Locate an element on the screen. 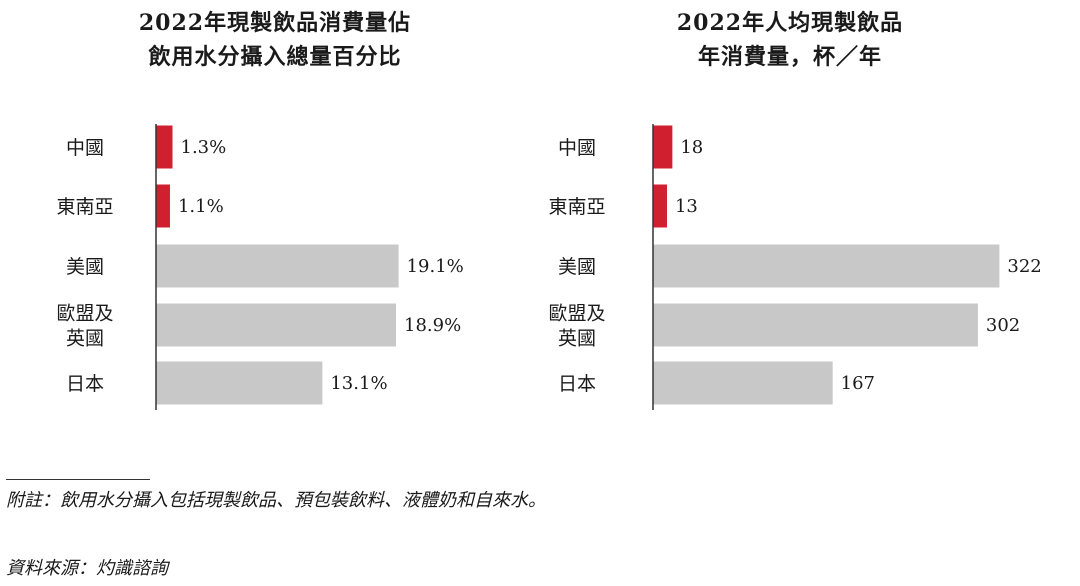 The width and height of the screenshot is (1080, 586). value-label-right-4: 167 is located at coordinates (858, 383).